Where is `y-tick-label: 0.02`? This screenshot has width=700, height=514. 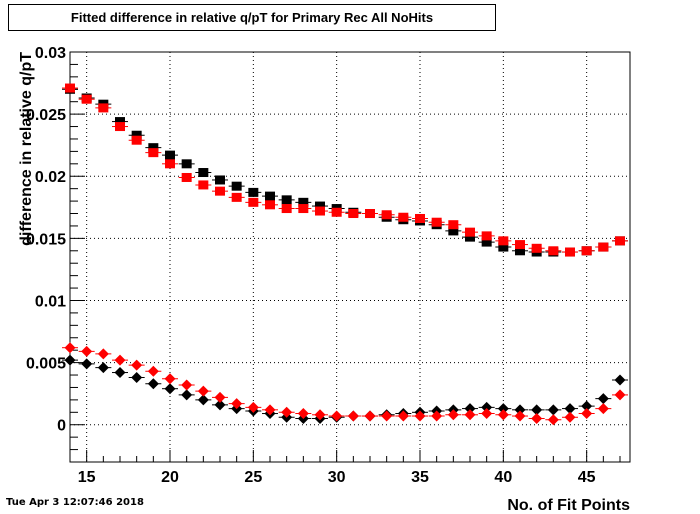
y-tick-label: 0.02 is located at coordinates (50, 177).